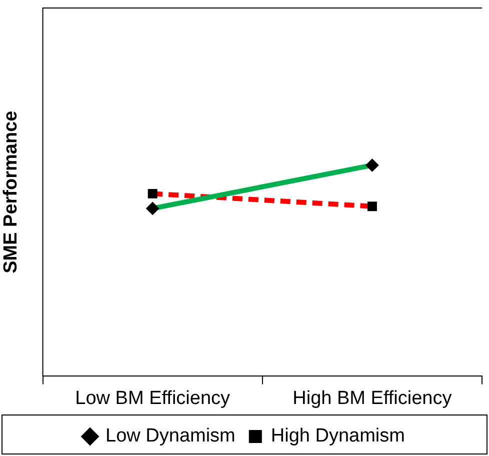 This screenshot has height=456, width=489. Describe the element at coordinates (11, 192) in the screenshot. I see `y-axis-title: SME Performance` at that location.